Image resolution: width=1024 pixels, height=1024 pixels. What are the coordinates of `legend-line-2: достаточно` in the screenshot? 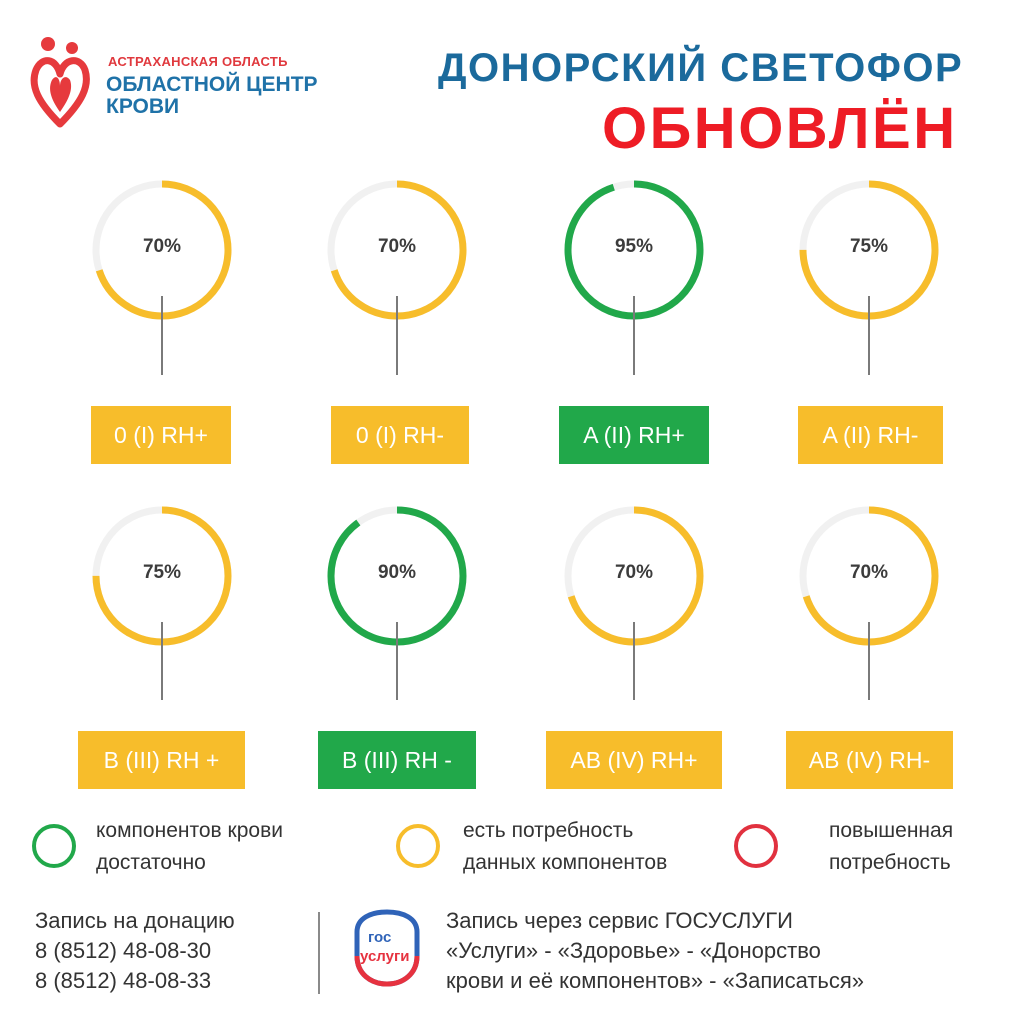 It's located at (151, 862).